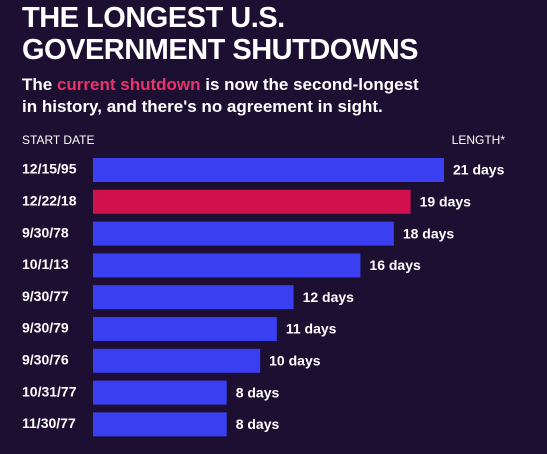  I want to click on value-label: 19 days, so click(446, 202).